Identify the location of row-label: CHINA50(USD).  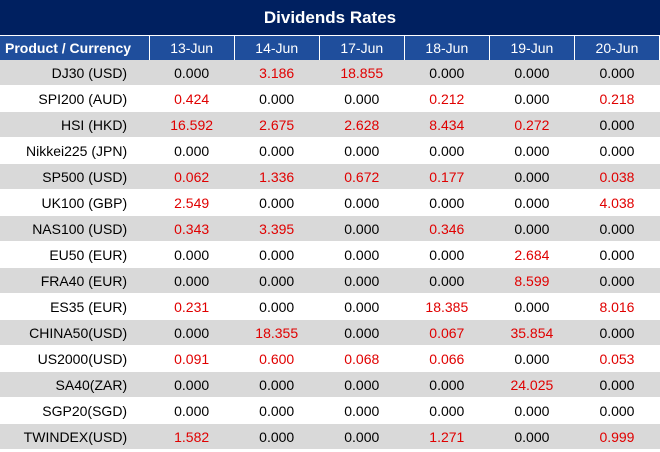
(75, 332).